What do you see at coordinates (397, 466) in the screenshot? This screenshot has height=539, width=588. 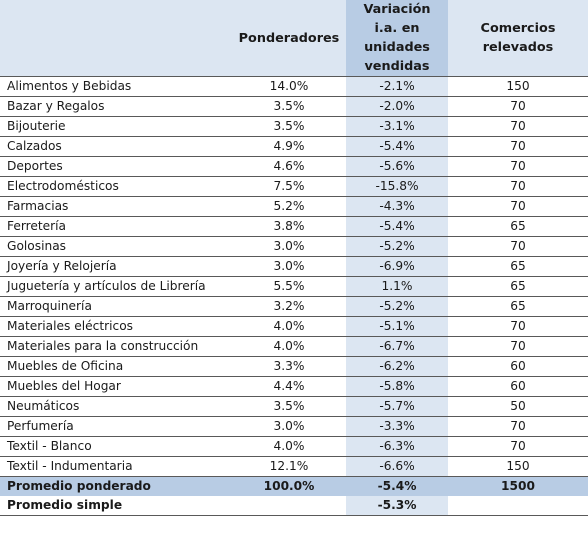 I see `row-variation: -6.6%` at bounding box center [397, 466].